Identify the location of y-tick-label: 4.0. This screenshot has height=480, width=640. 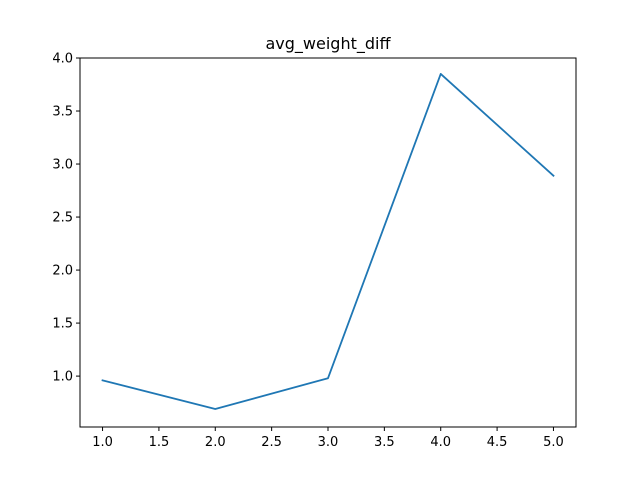
(62, 59).